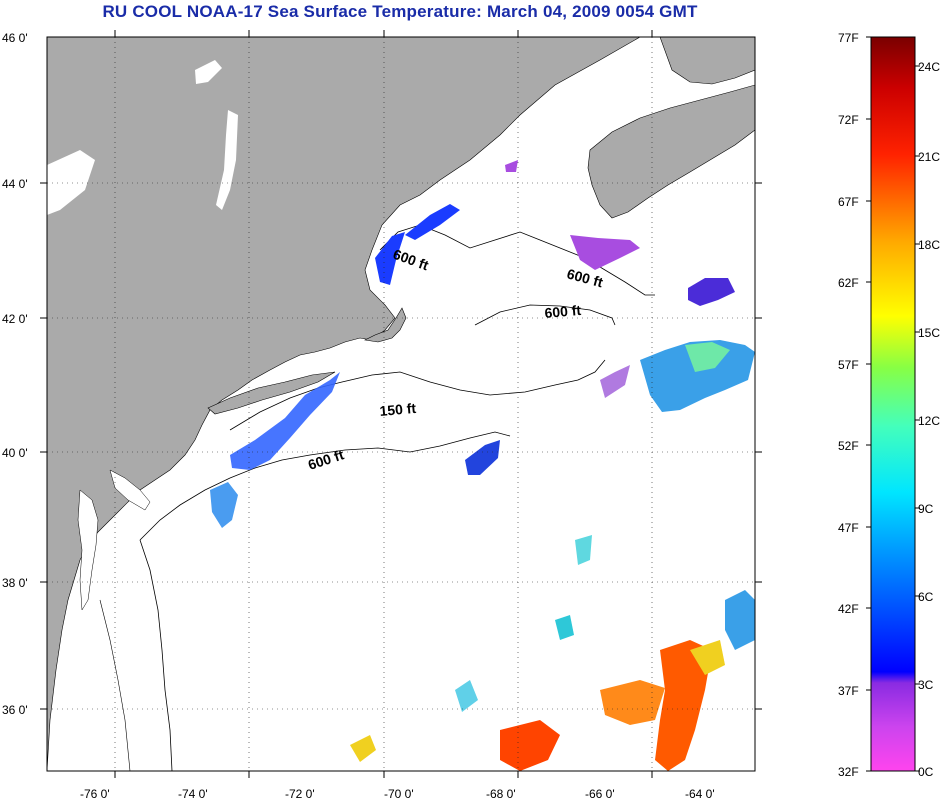 Image resolution: width=944 pixels, height=809 pixels. I want to click on colorbar, so click(893, 404).